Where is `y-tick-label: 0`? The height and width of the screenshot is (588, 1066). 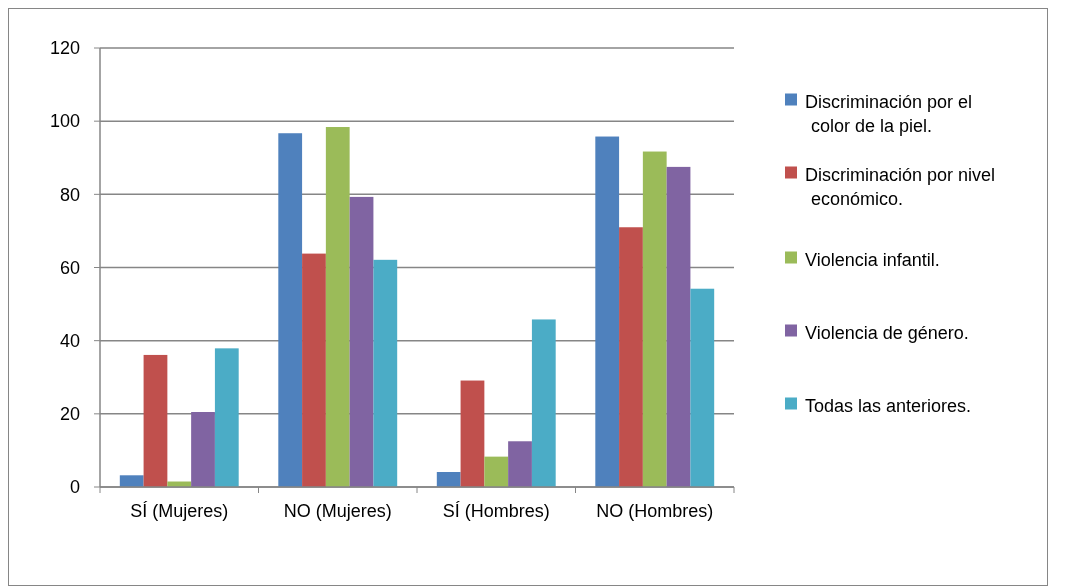
y-tick-label: 0 is located at coordinates (74, 487).